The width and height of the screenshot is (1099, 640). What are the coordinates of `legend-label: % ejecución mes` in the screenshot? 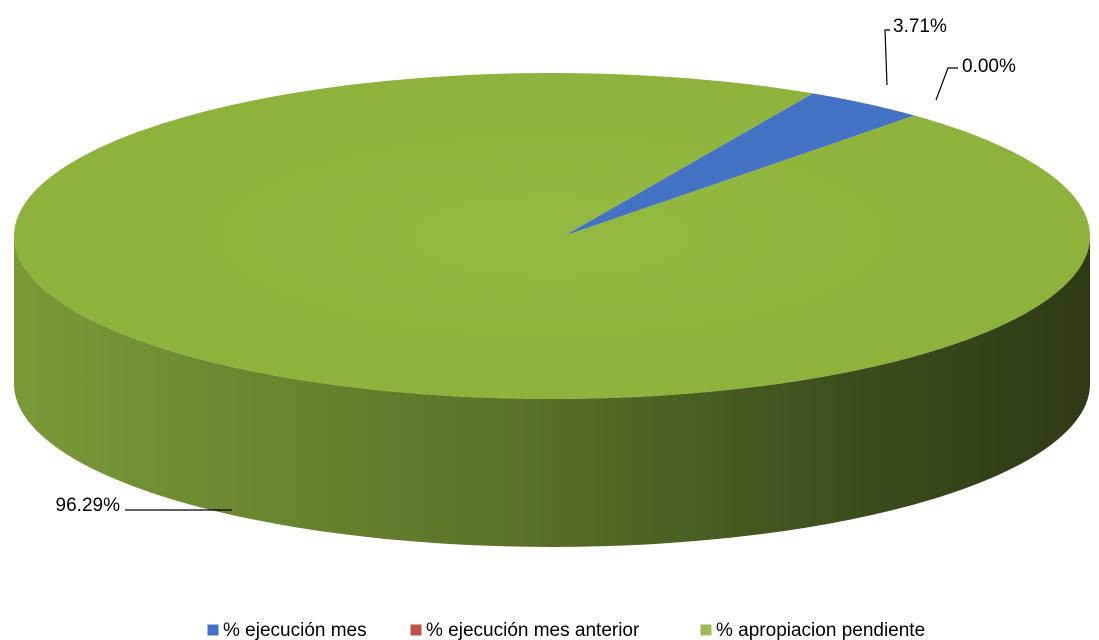 It's located at (295, 630).